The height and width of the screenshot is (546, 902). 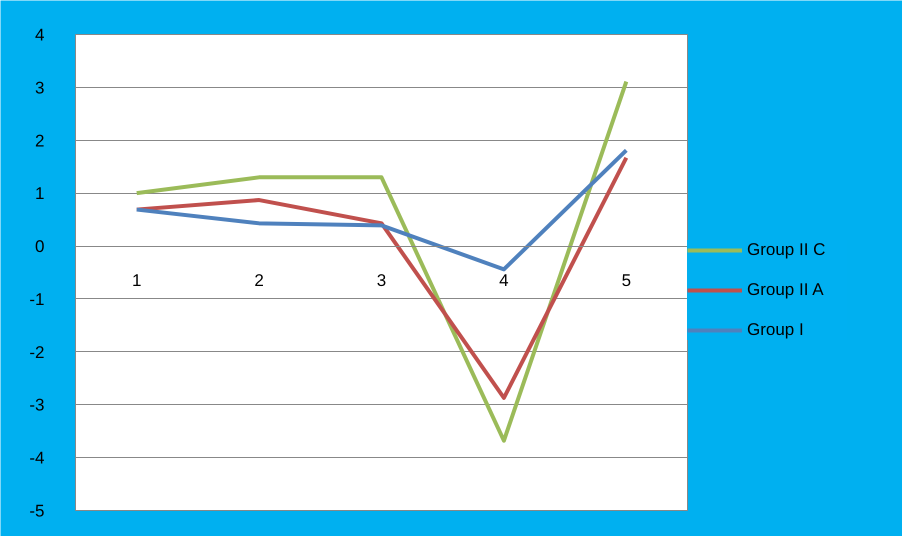 I want to click on line-series, so click(x=381, y=210).